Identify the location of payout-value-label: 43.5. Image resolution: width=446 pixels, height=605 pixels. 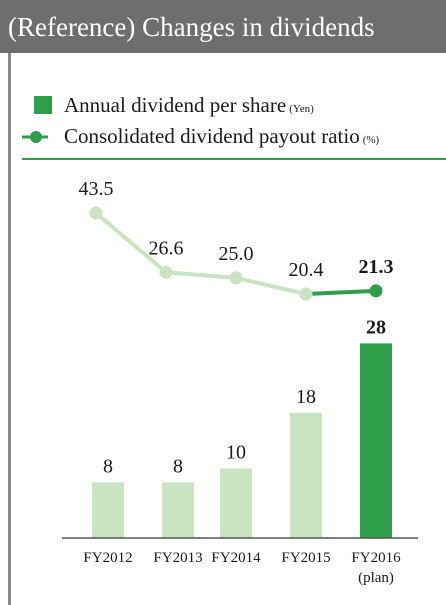
(96, 189).